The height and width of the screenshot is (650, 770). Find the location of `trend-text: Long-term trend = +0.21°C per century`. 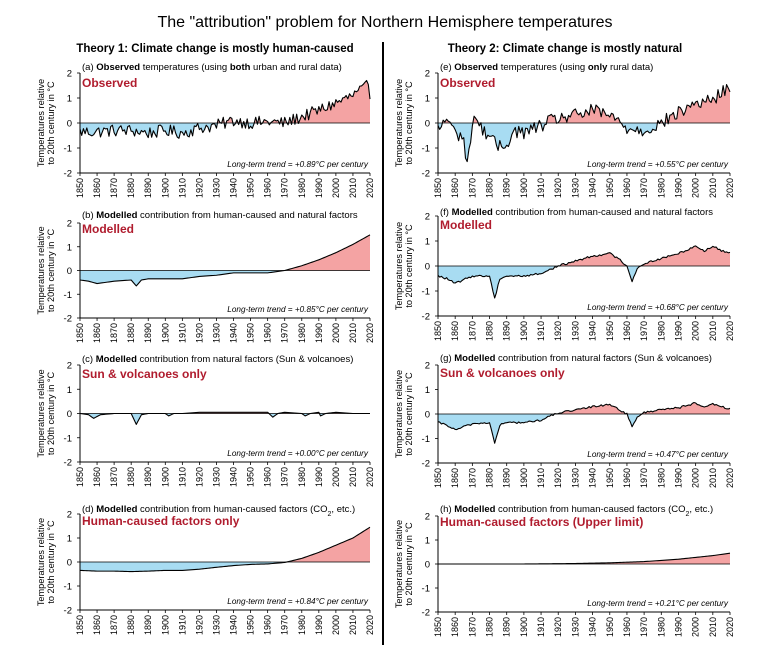

trend-text: Long-term trend = +0.21°C per century is located at coordinates (658, 603).